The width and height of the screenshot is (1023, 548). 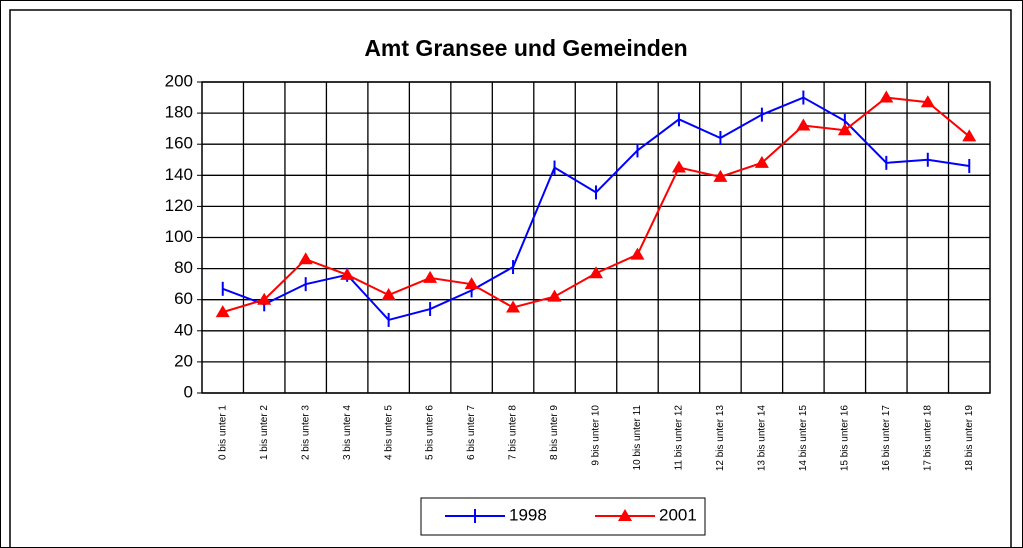 I want to click on x-tick-label: 8 bis unter 9, so click(x=554, y=432).